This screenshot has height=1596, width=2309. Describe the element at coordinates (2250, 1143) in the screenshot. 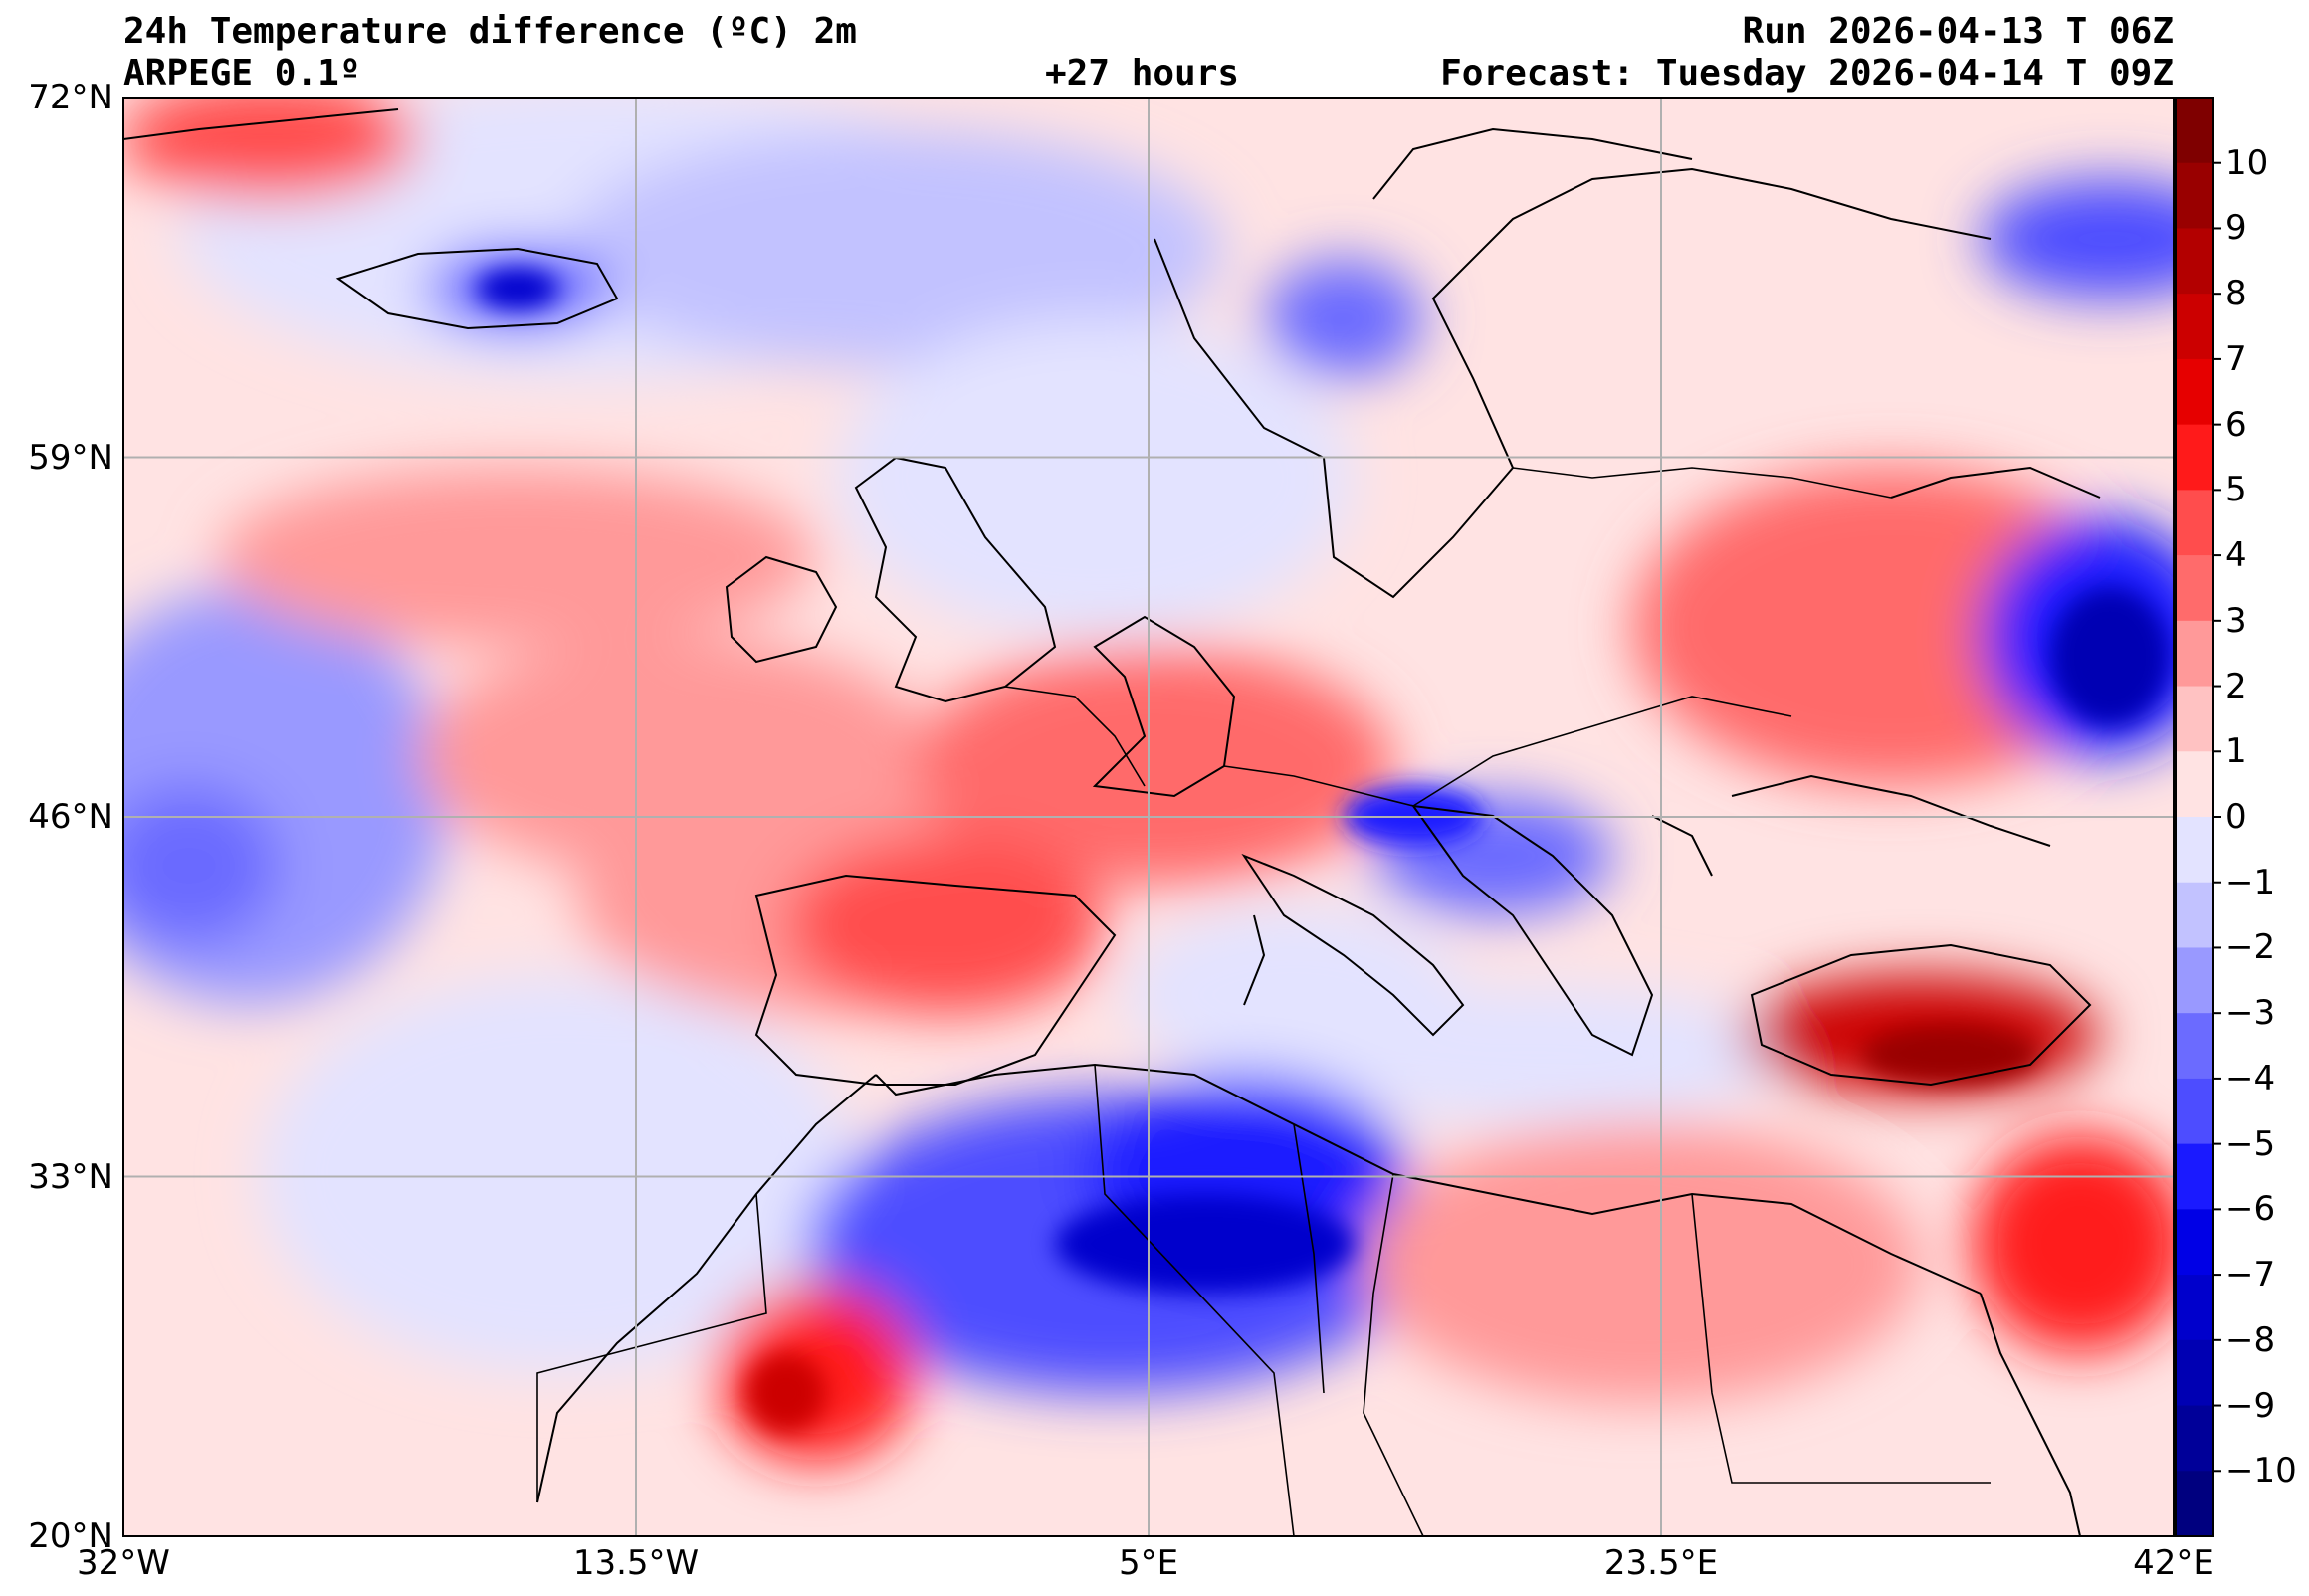

I see `colorbar-tick-label: −5` at that location.